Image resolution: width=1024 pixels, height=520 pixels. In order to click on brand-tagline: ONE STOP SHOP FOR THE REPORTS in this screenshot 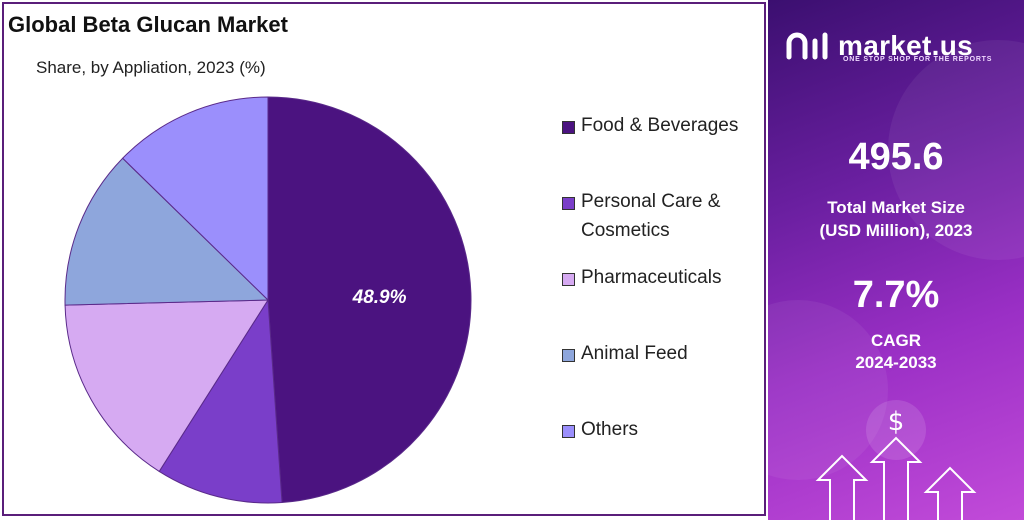, I will do `click(918, 59)`.